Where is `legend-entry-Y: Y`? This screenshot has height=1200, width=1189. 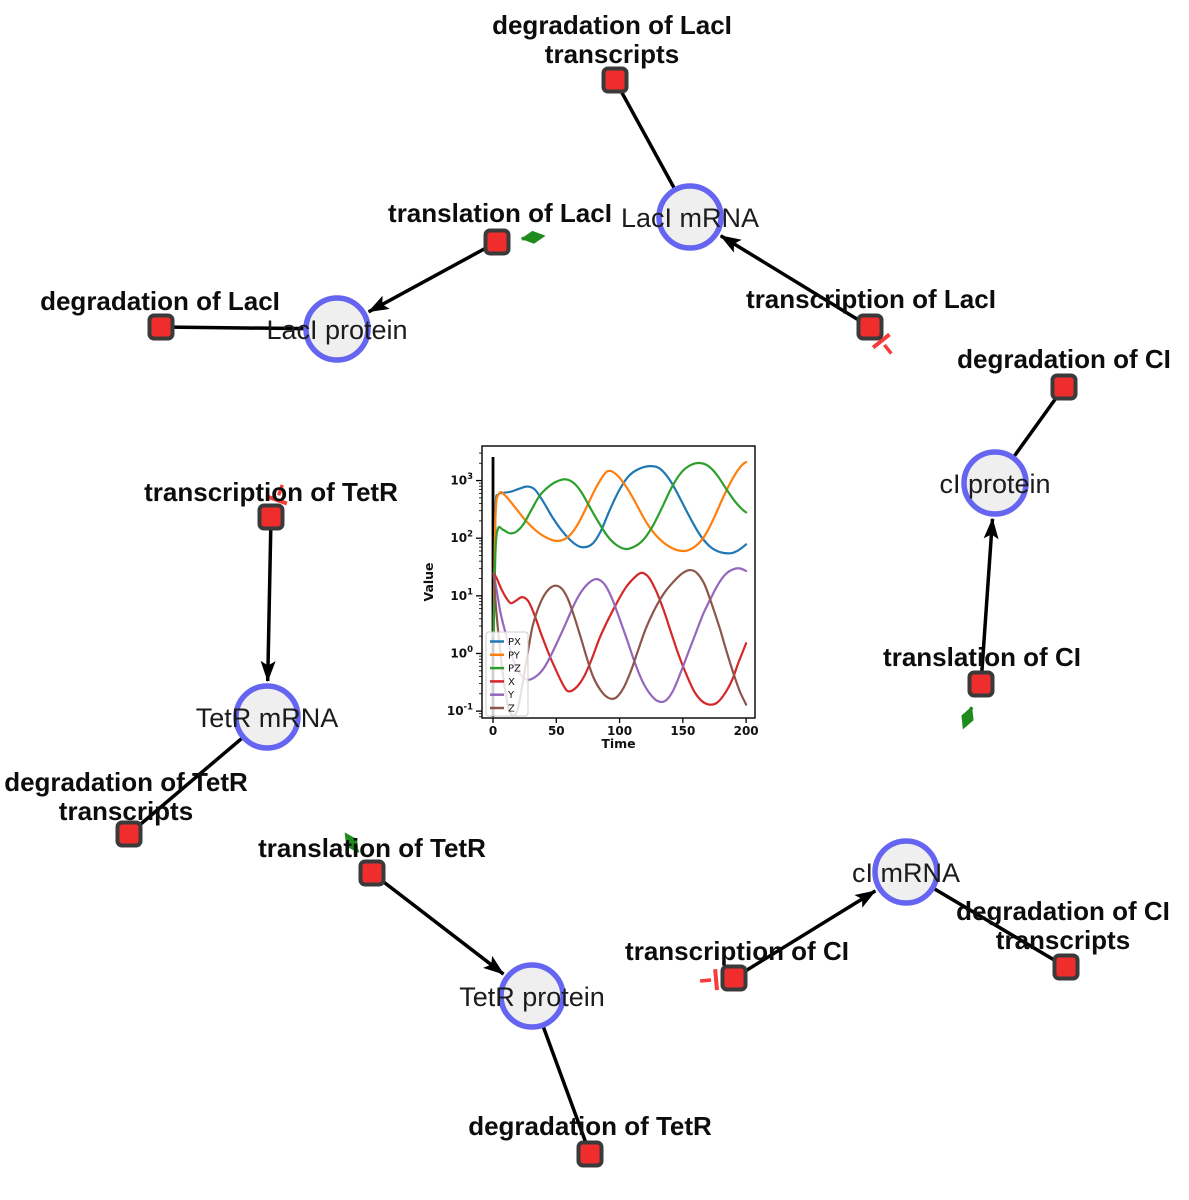
legend-entry-Y: Y is located at coordinates (511, 695).